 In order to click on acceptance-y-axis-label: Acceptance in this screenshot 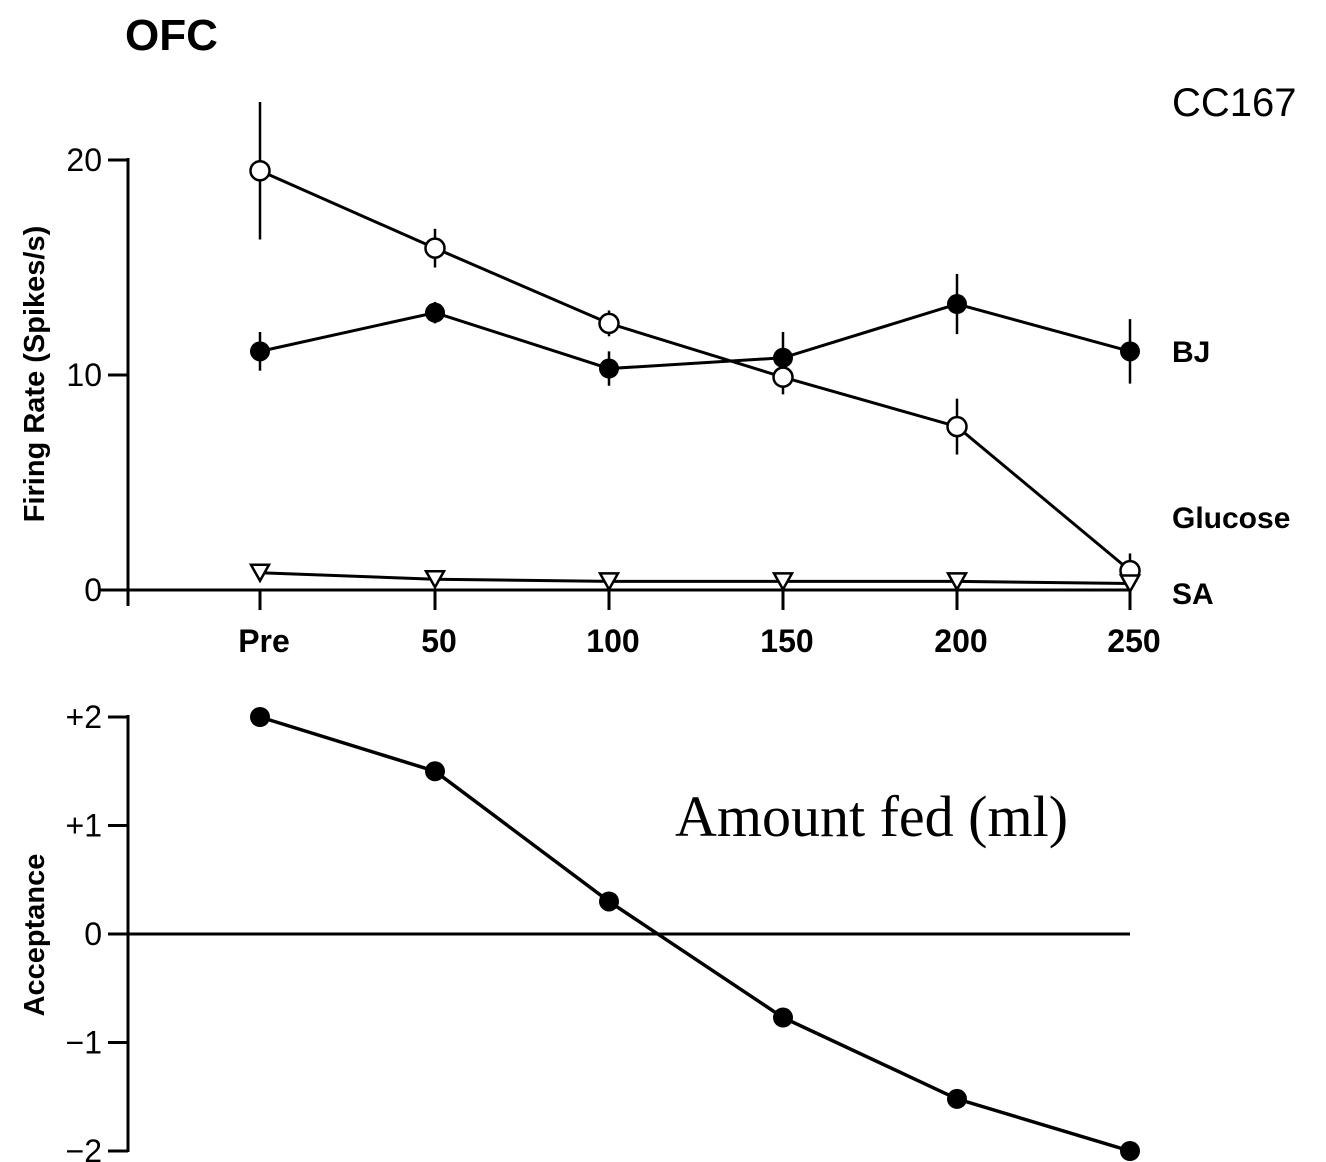, I will do `click(35, 935)`.